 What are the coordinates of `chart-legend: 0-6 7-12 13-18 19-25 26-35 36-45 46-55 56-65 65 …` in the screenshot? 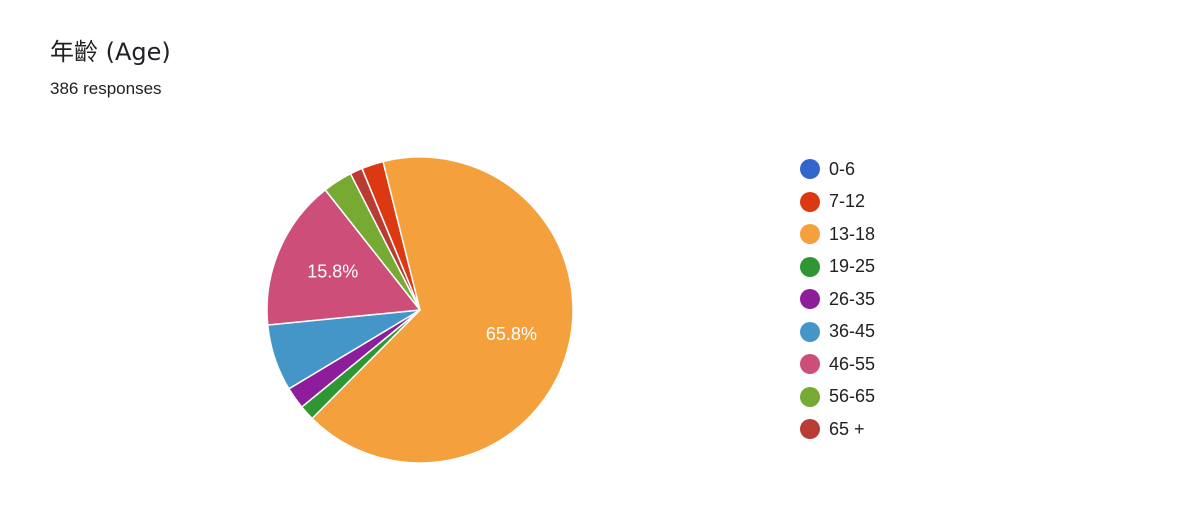 It's located at (837, 299).